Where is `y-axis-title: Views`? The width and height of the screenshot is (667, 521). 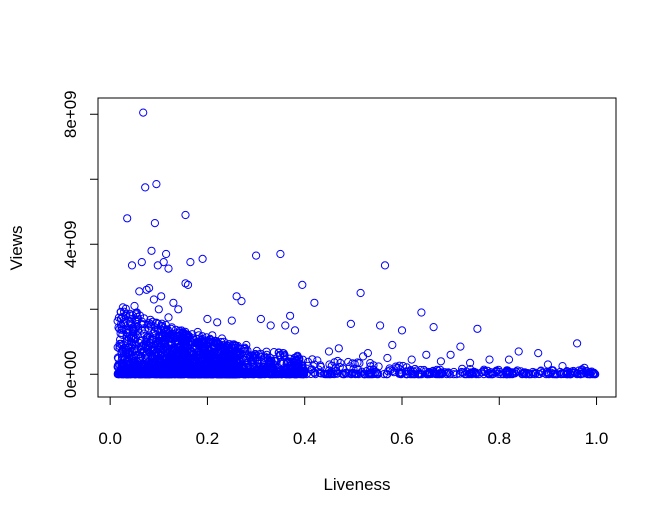 y-axis-title: Views is located at coordinates (16, 247).